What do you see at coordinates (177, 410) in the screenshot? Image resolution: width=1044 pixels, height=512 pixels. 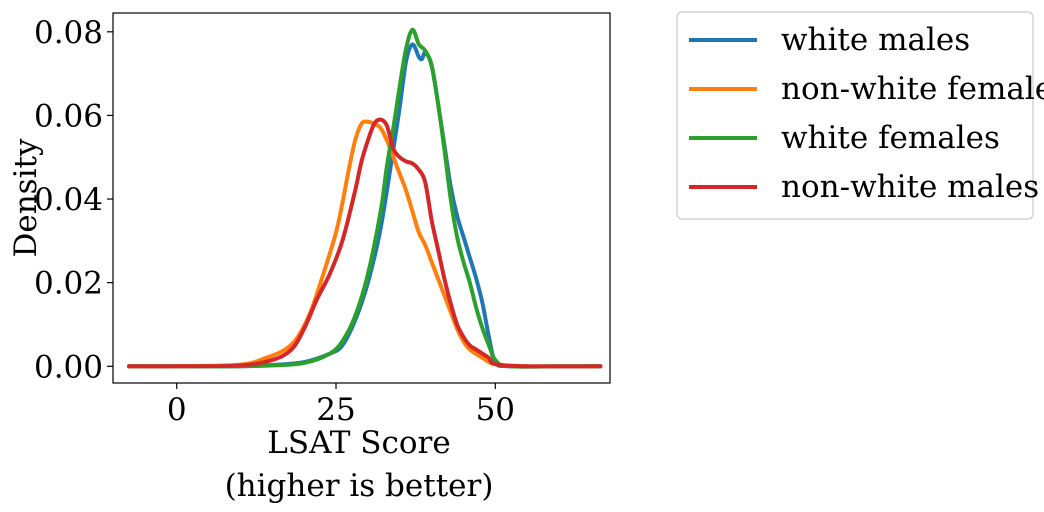 I see `x-tick-label: 0` at bounding box center [177, 410].